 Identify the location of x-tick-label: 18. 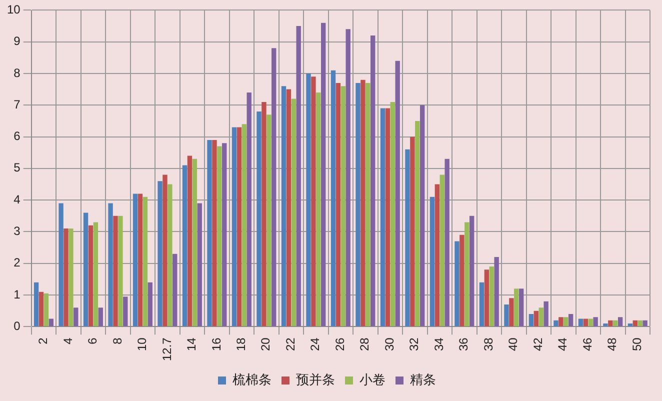
(241, 344).